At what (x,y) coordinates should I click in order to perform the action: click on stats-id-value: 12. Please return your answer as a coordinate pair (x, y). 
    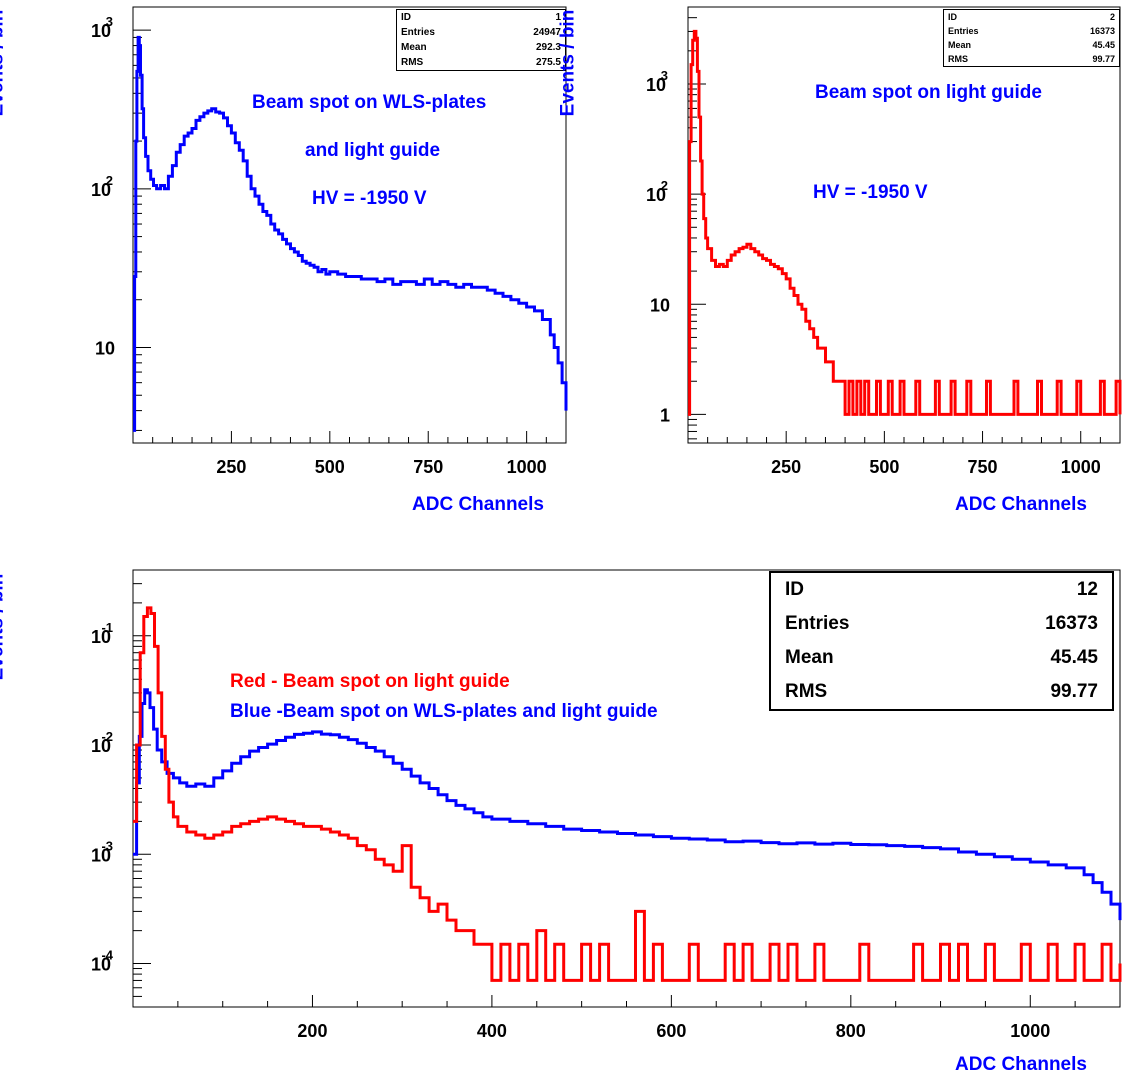
    Looking at the image, I should click on (1087, 589).